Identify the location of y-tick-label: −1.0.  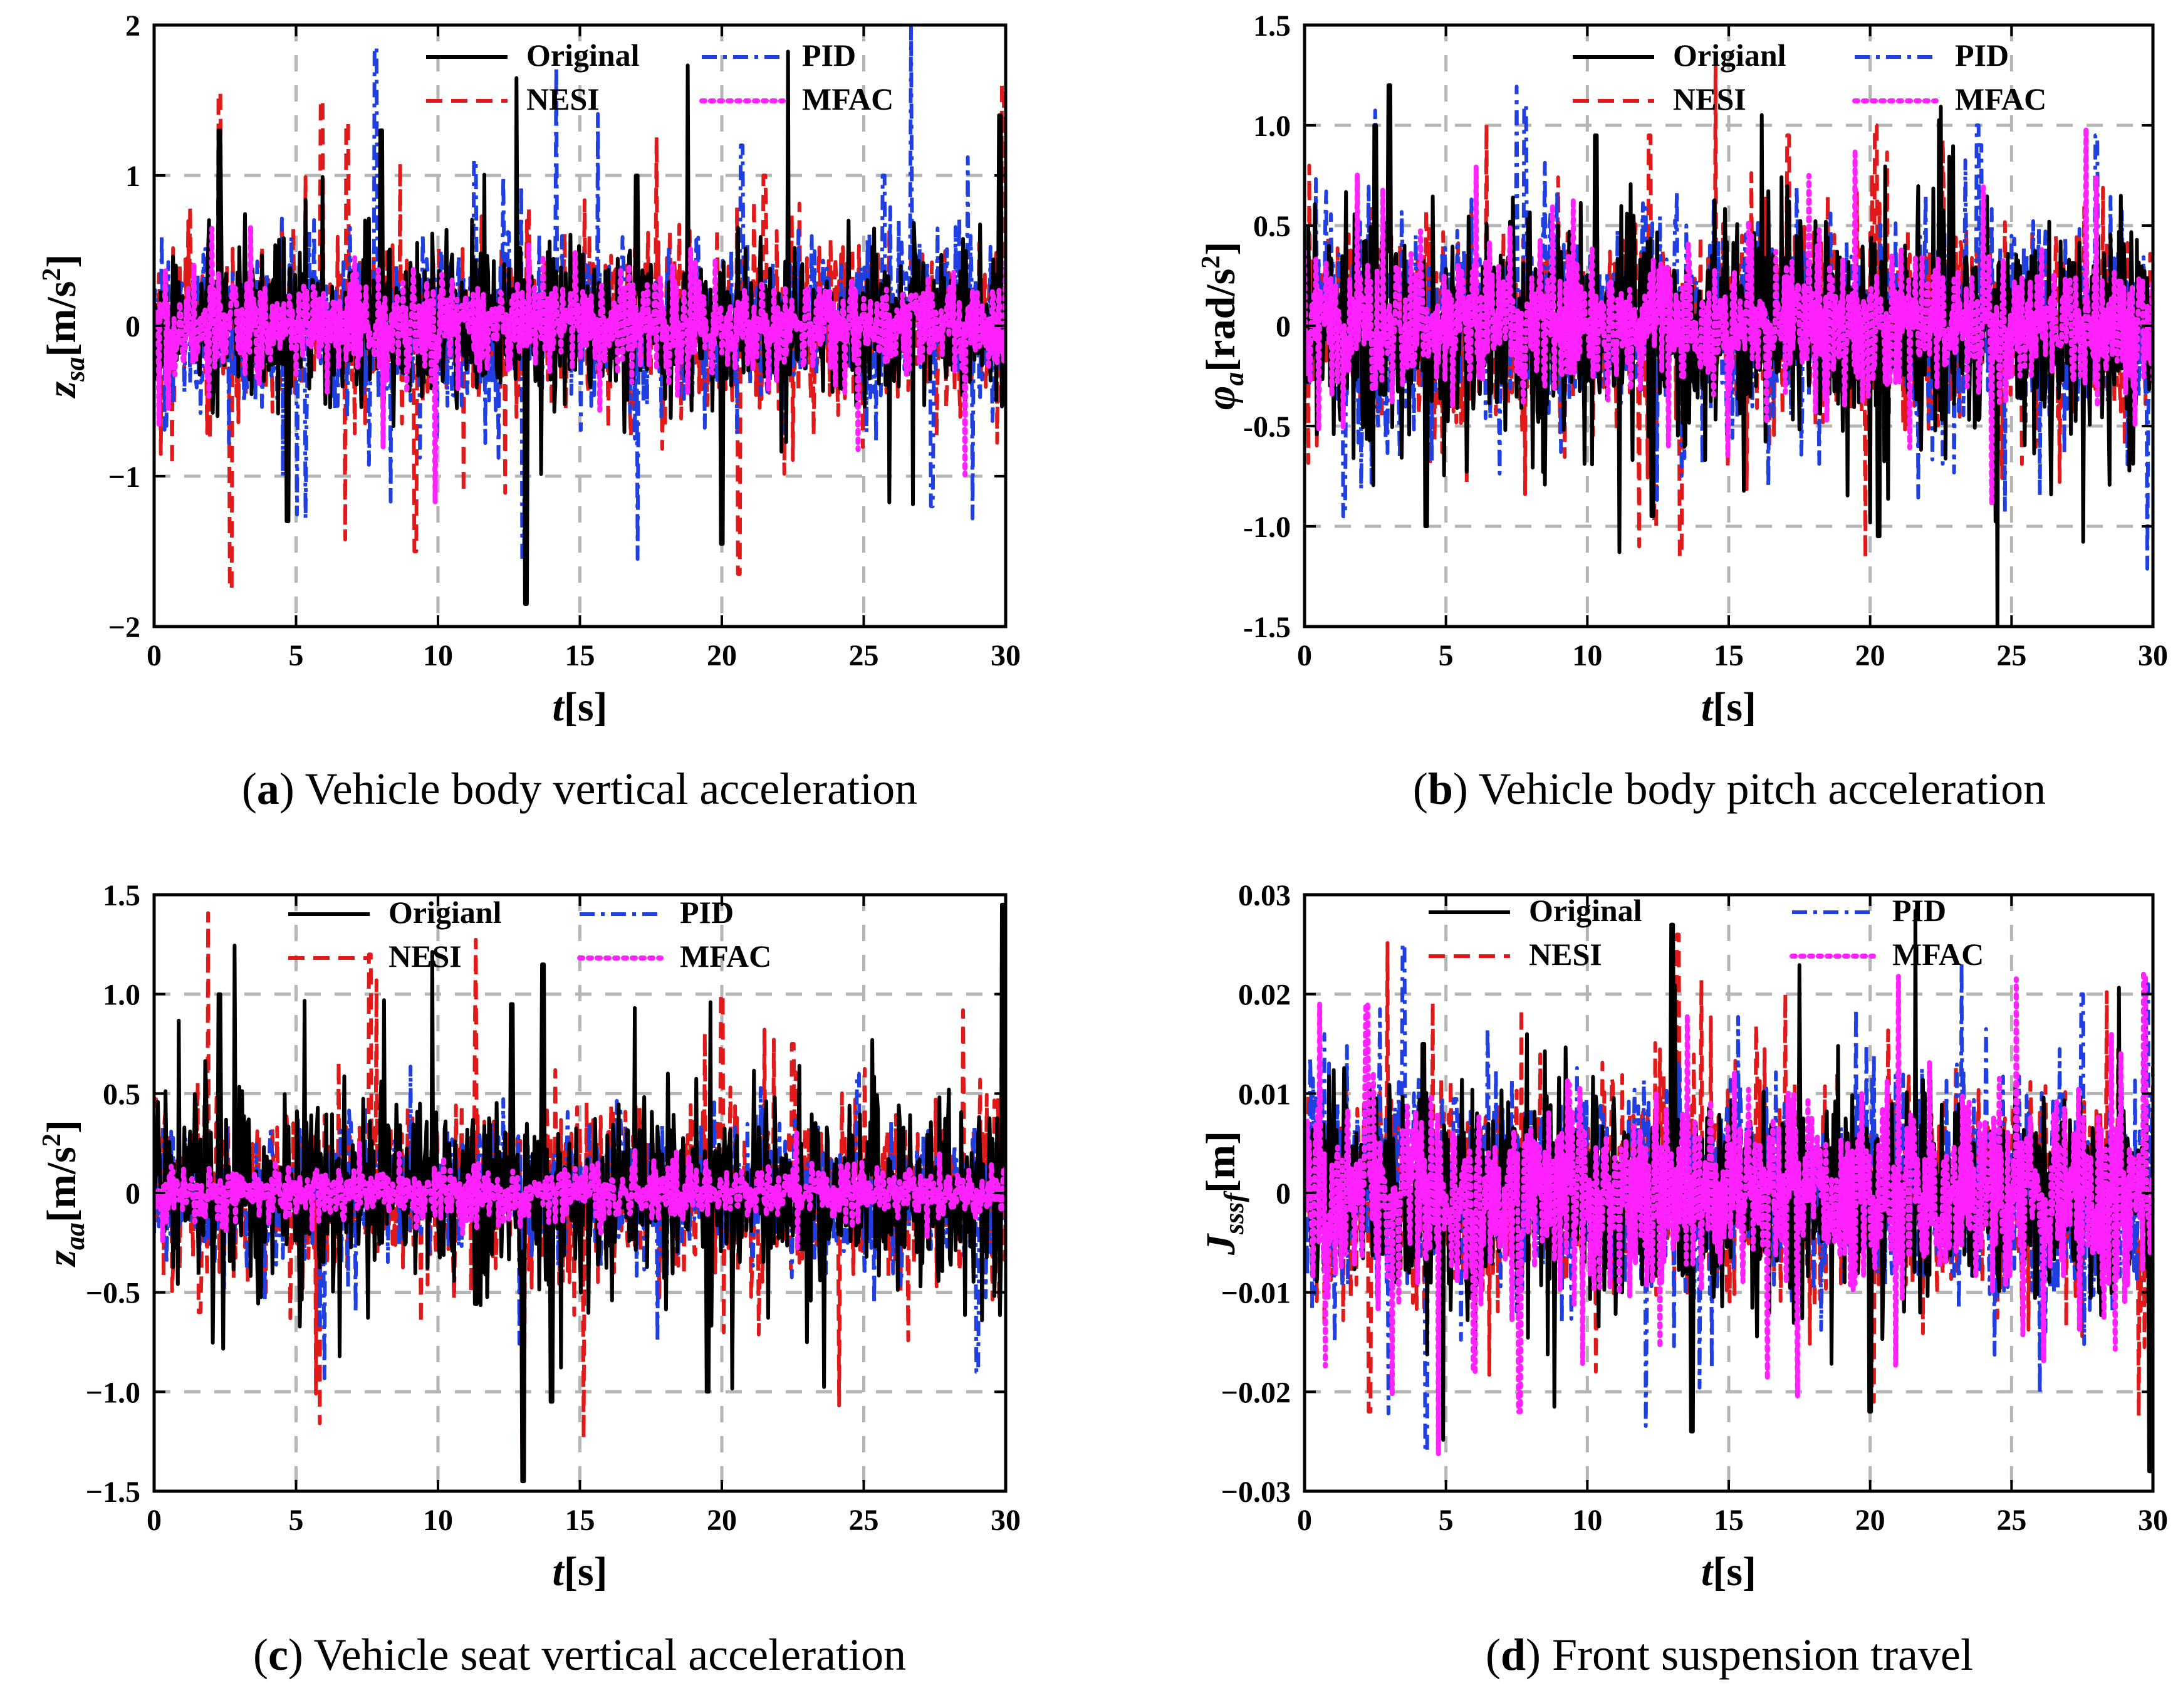
(113, 1393).